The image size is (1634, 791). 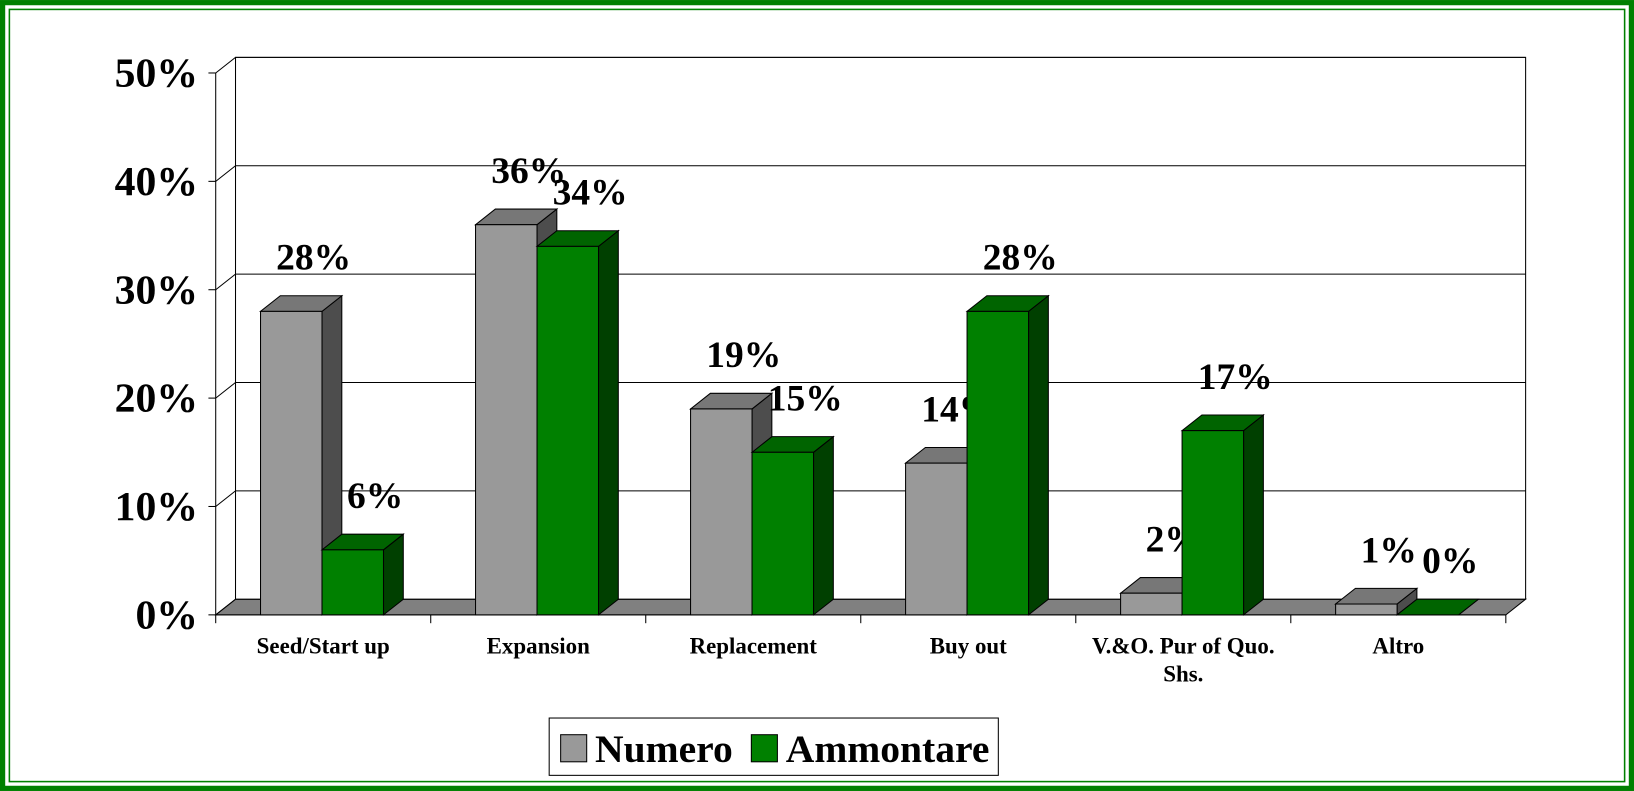 I want to click on x-tick-label: Expansion, so click(x=538, y=645).